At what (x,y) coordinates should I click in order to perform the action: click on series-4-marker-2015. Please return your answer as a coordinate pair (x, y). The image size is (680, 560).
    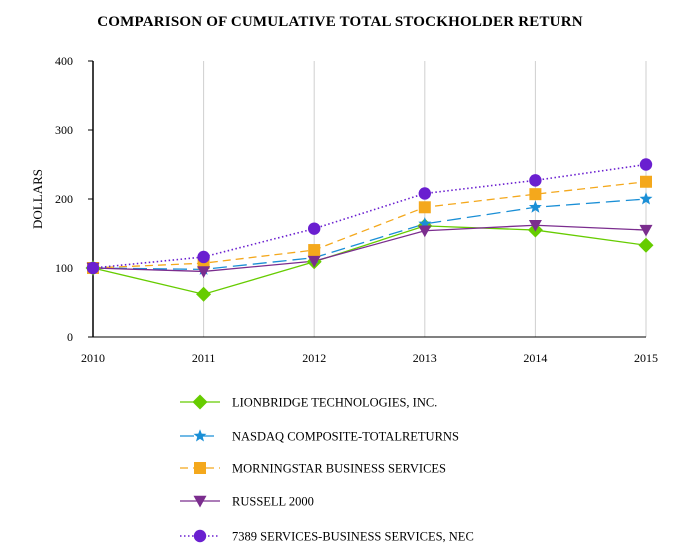
    Looking at the image, I should click on (646, 230).